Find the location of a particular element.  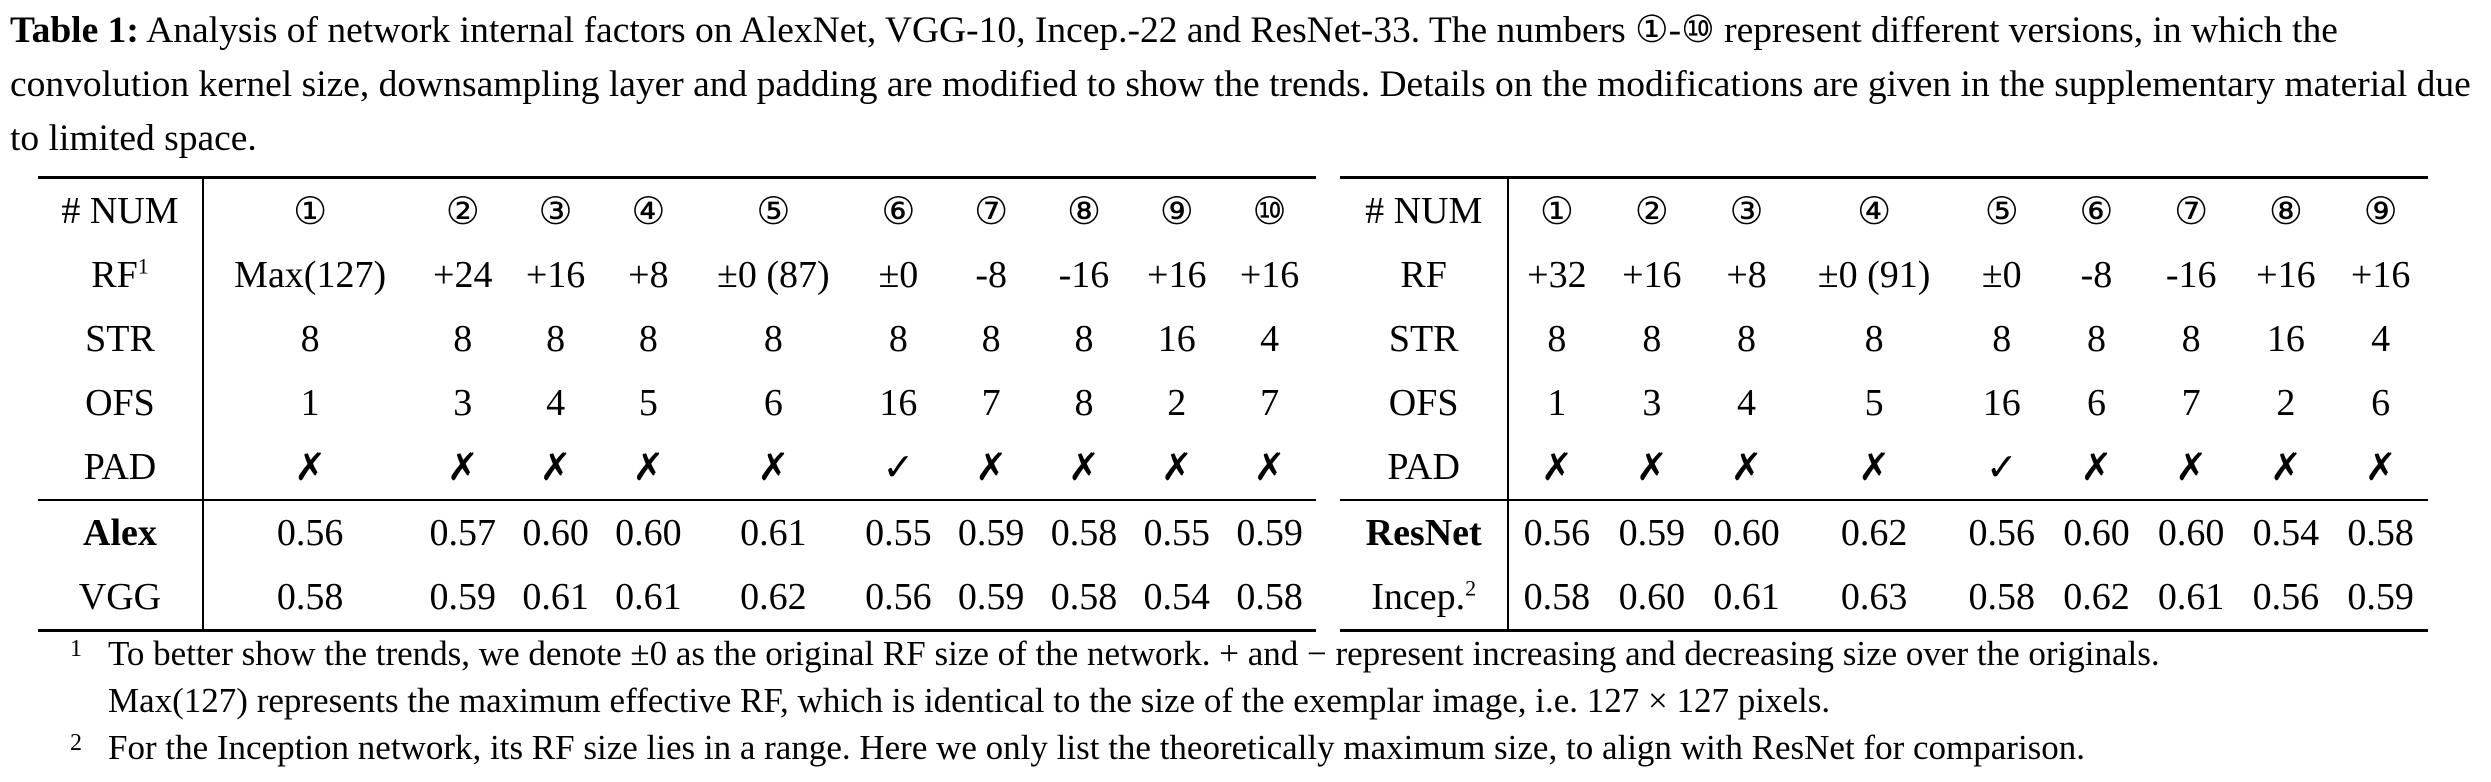

model-label: VGG is located at coordinates (121, 598).